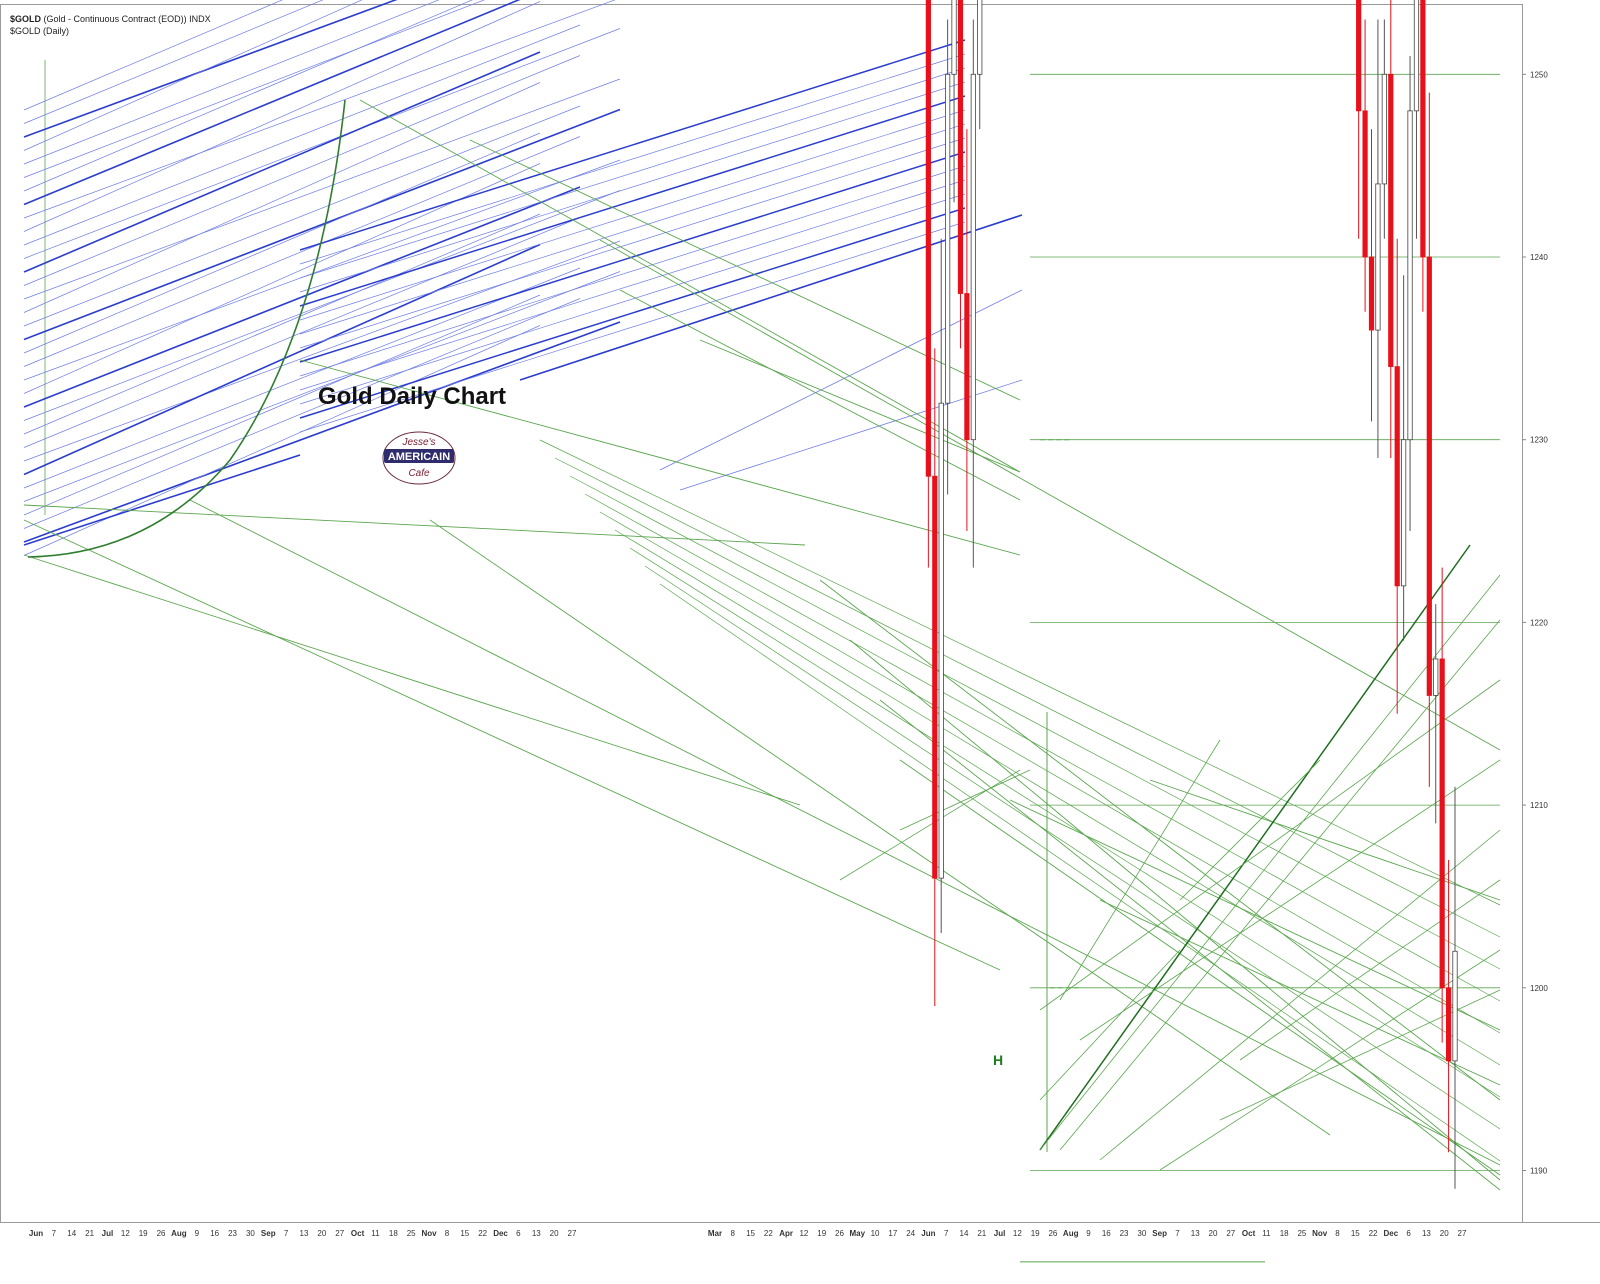  Describe the element at coordinates (197, 1233) in the screenshot. I see `x-tick-label: 9` at that location.